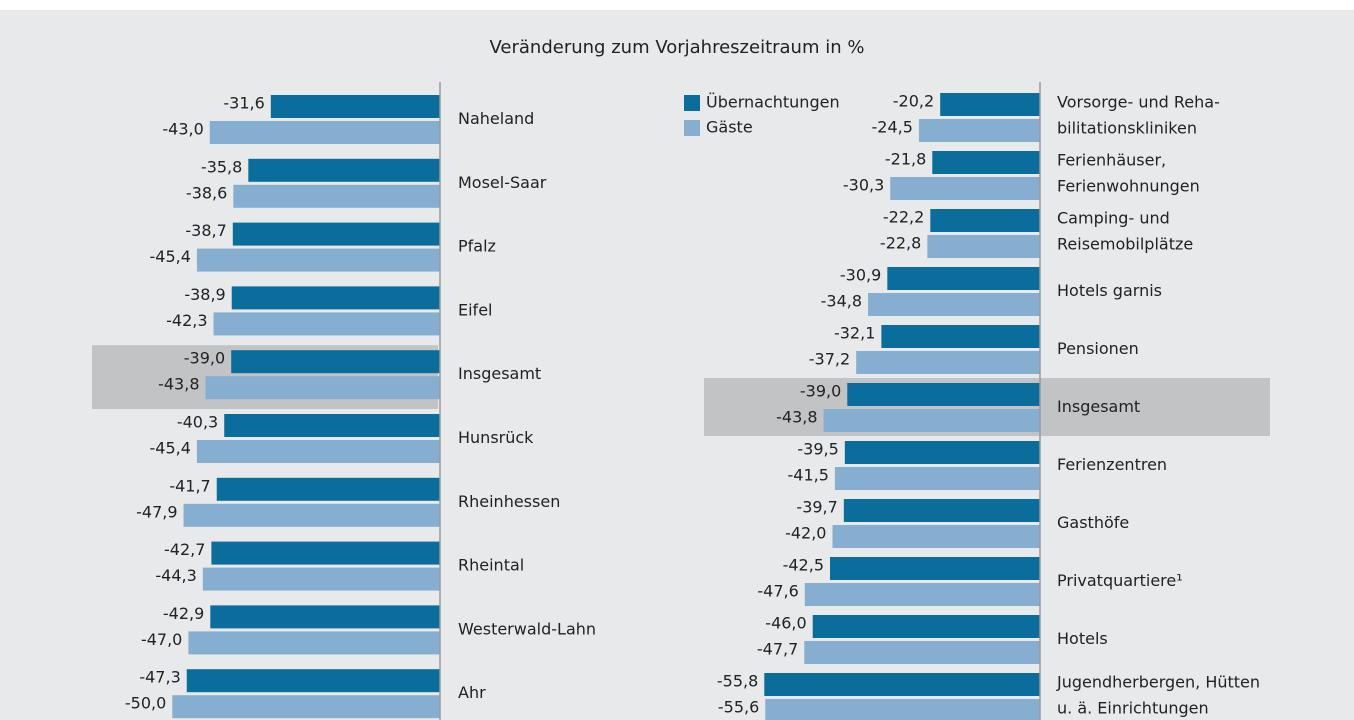 The width and height of the screenshot is (1354, 720). What do you see at coordinates (905, 159) in the screenshot?
I see `value-label: -21,8` at bounding box center [905, 159].